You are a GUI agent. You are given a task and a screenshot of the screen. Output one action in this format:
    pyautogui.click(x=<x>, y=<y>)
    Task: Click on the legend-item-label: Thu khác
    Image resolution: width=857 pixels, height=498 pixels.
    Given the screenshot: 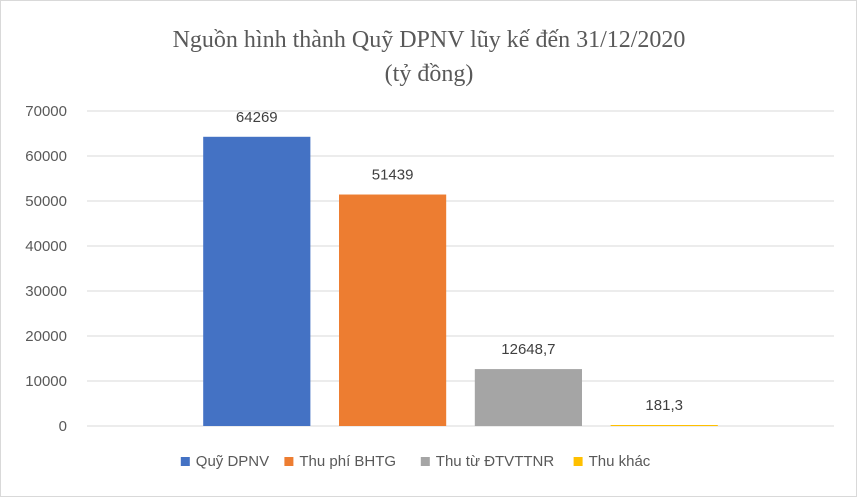 What is the action you would take?
    pyautogui.click(x=620, y=461)
    